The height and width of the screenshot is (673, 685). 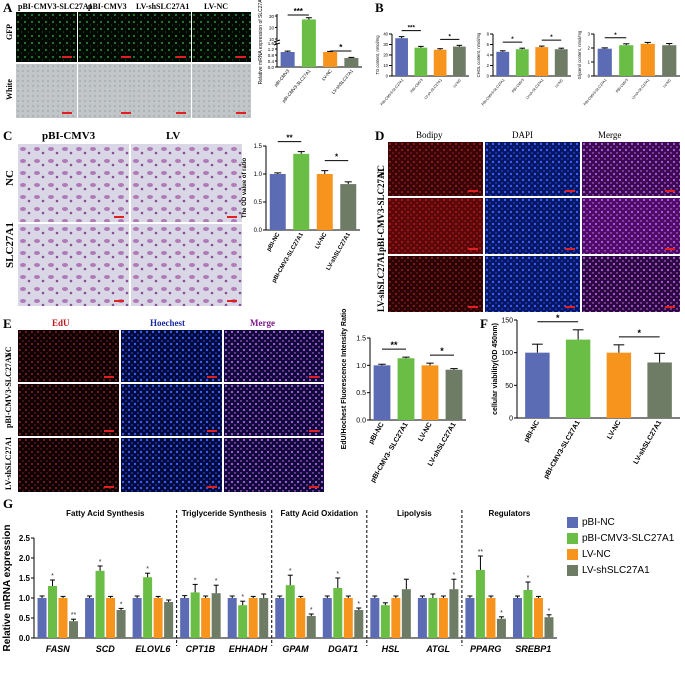 What do you see at coordinates (488, 33) in the screenshot?
I see `y-tick-label: 8` at bounding box center [488, 33].